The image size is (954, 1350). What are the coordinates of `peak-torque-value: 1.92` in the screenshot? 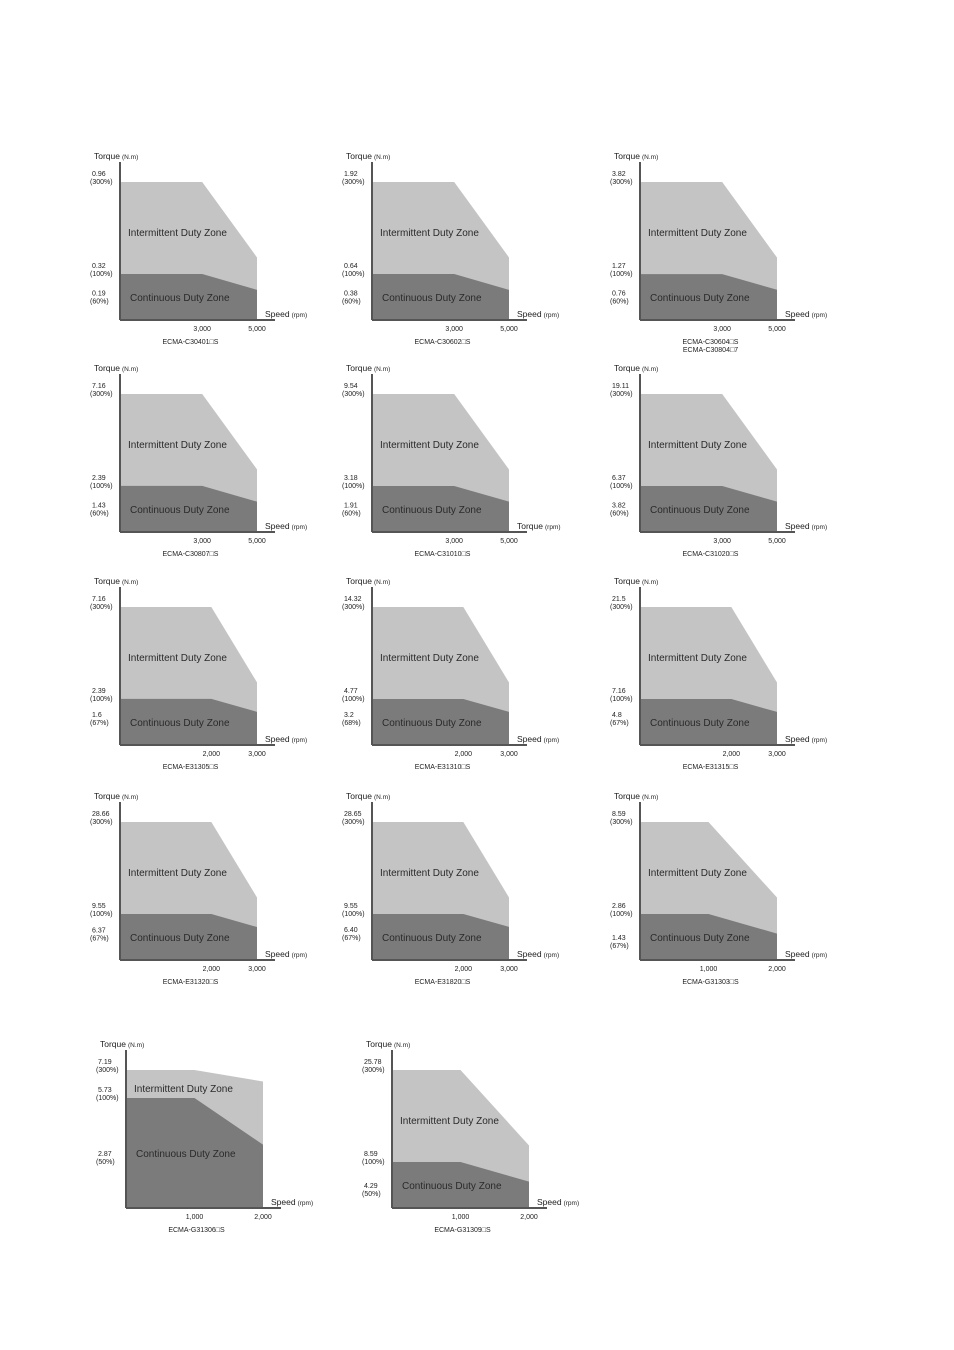 It's located at (351, 174).